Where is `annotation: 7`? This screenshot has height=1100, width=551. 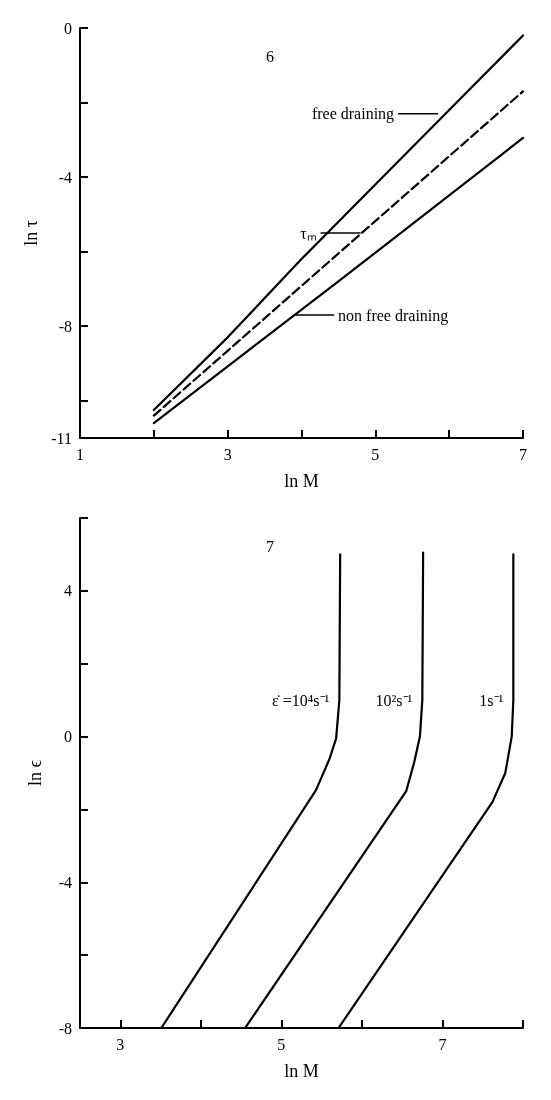 annotation: 7 is located at coordinates (270, 546).